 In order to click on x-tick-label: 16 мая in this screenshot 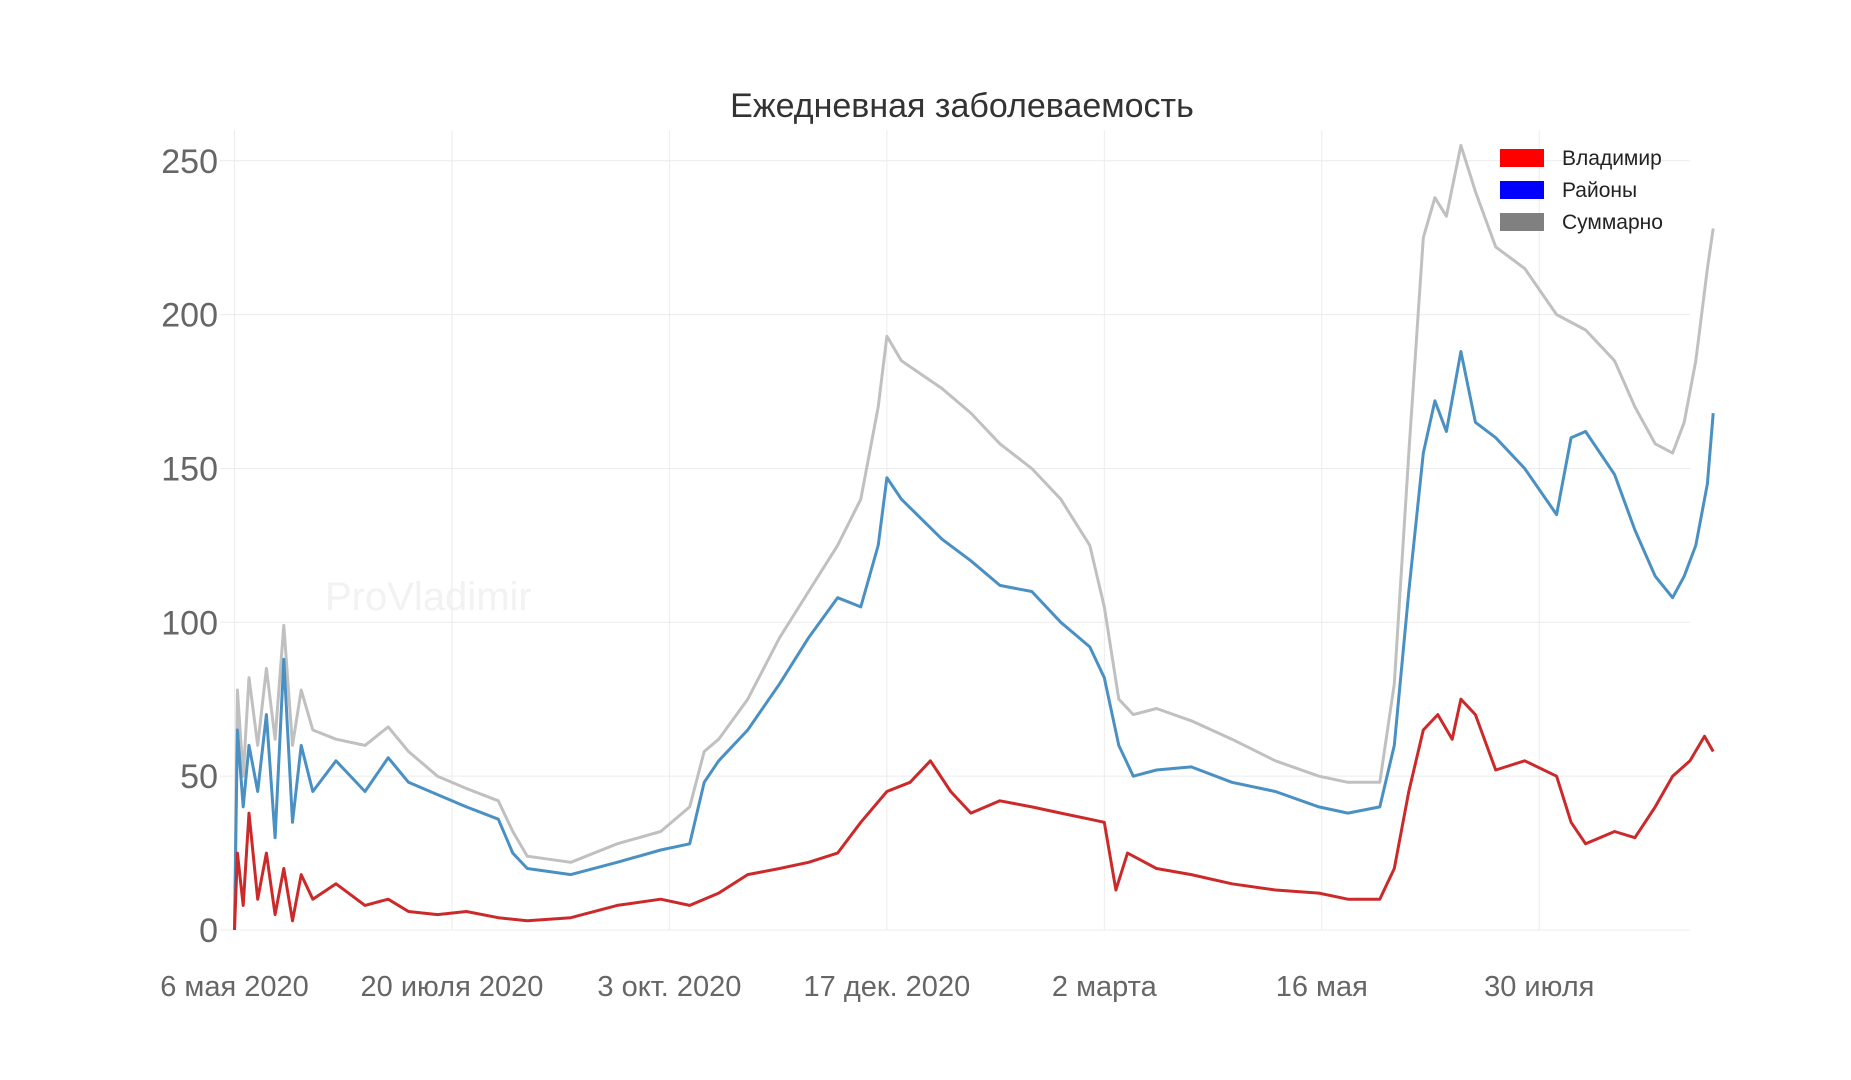, I will do `click(1322, 987)`.